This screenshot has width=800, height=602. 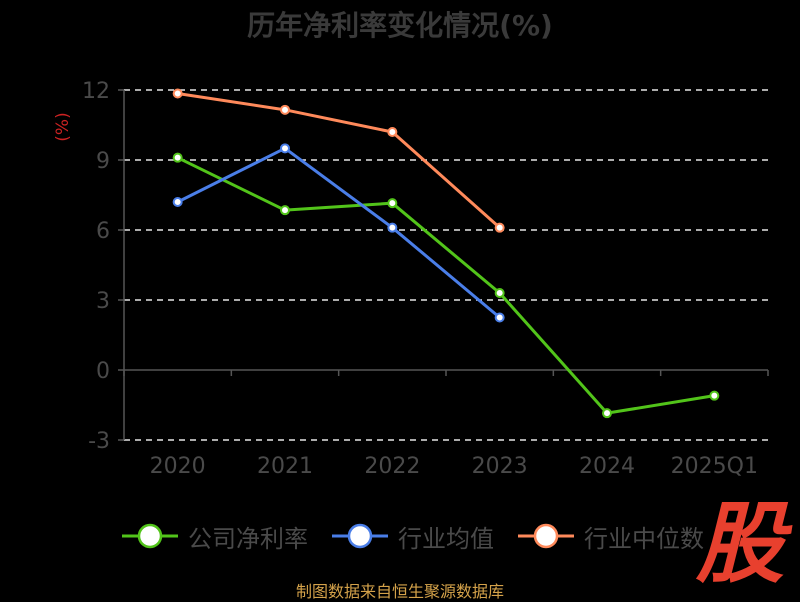 I want to click on legend-item: 公司净利率, so click(x=214, y=536).